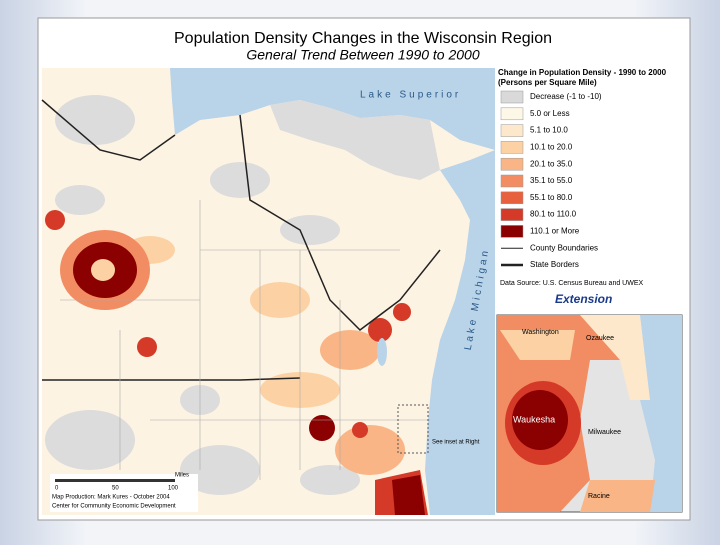 The image size is (720, 545). What do you see at coordinates (115, 489) in the screenshot?
I see `scale-tick: 50` at bounding box center [115, 489].